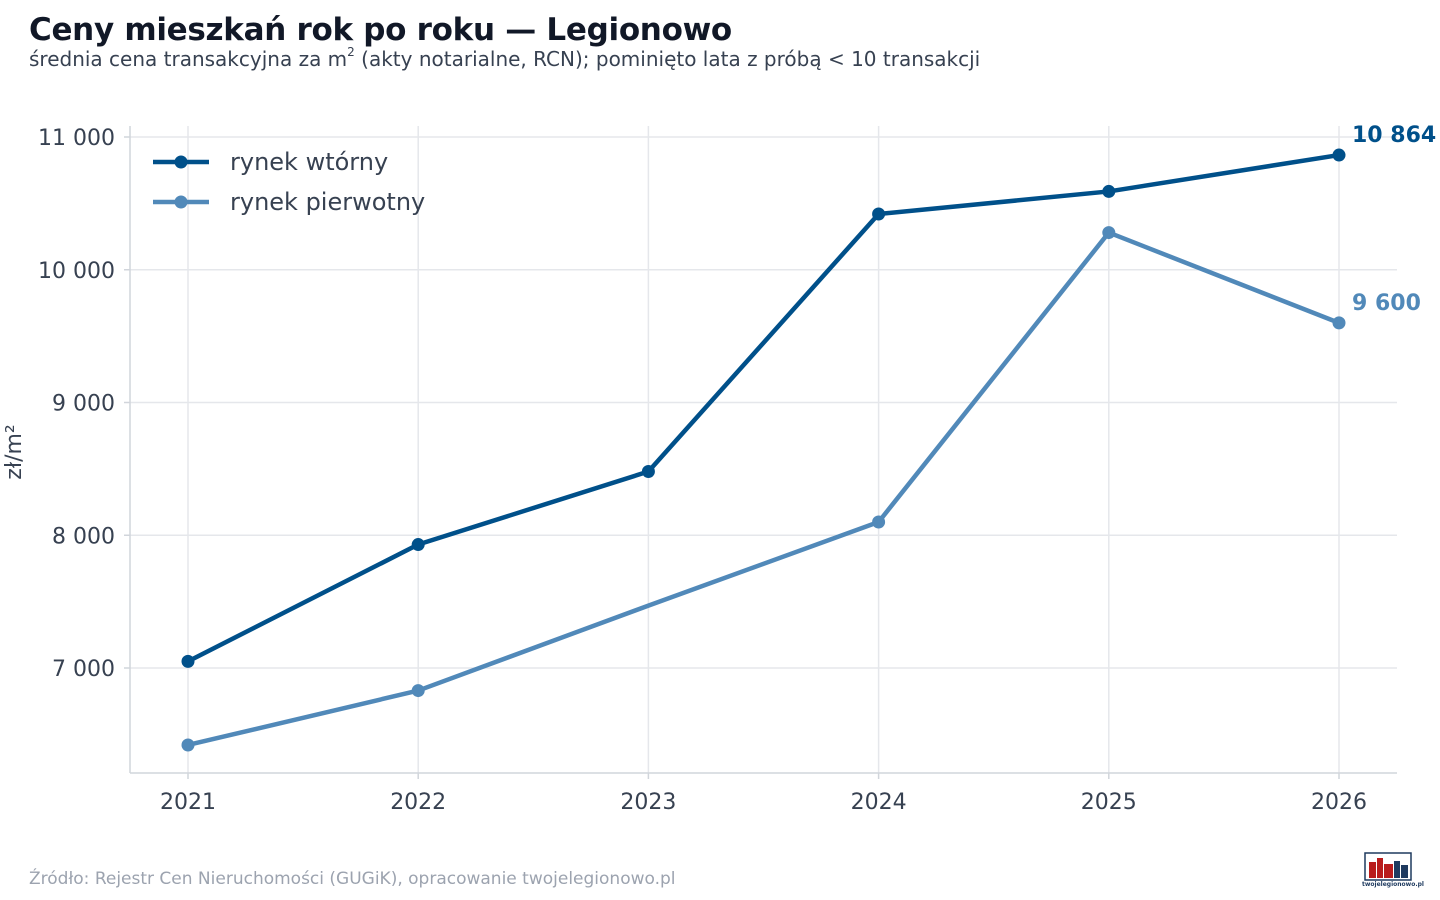 This screenshot has width=1440, height=900. I want to click on x-tick-label: 2025, so click(1109, 802).